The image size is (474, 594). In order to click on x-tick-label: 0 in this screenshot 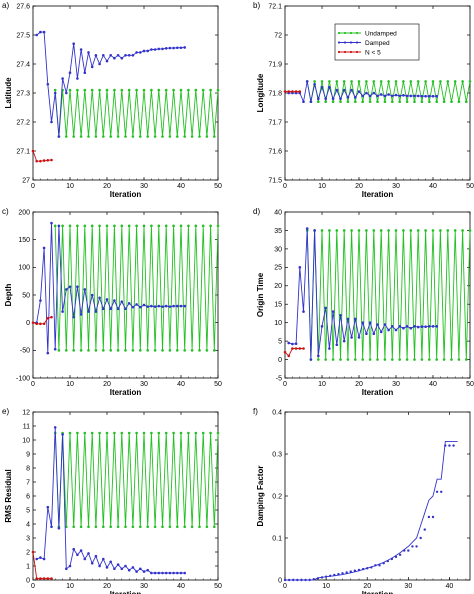, I will do `click(285, 586)`.